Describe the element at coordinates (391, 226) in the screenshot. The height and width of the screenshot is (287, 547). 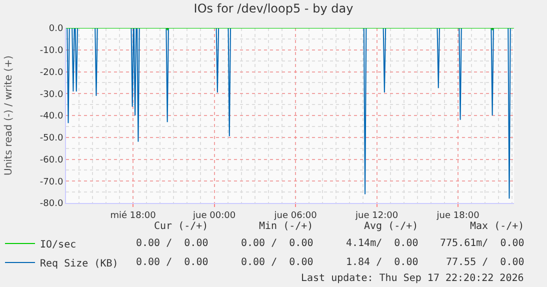
I see `text: Avg (-/+)` at that location.